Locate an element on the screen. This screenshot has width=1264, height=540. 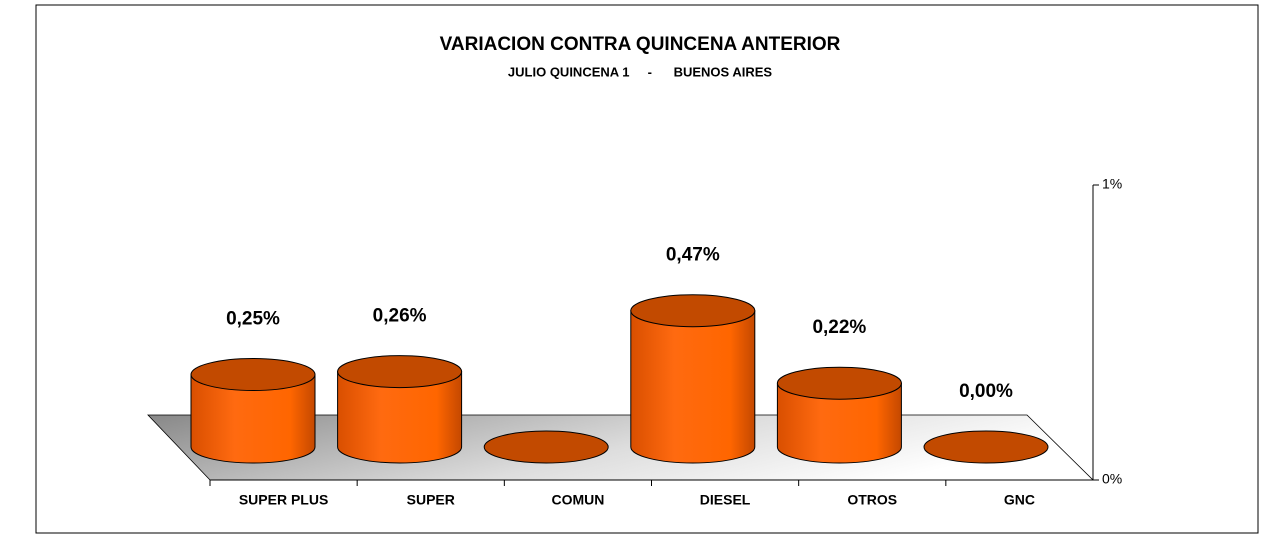
y-tick-label: 1% is located at coordinates (1112, 184).